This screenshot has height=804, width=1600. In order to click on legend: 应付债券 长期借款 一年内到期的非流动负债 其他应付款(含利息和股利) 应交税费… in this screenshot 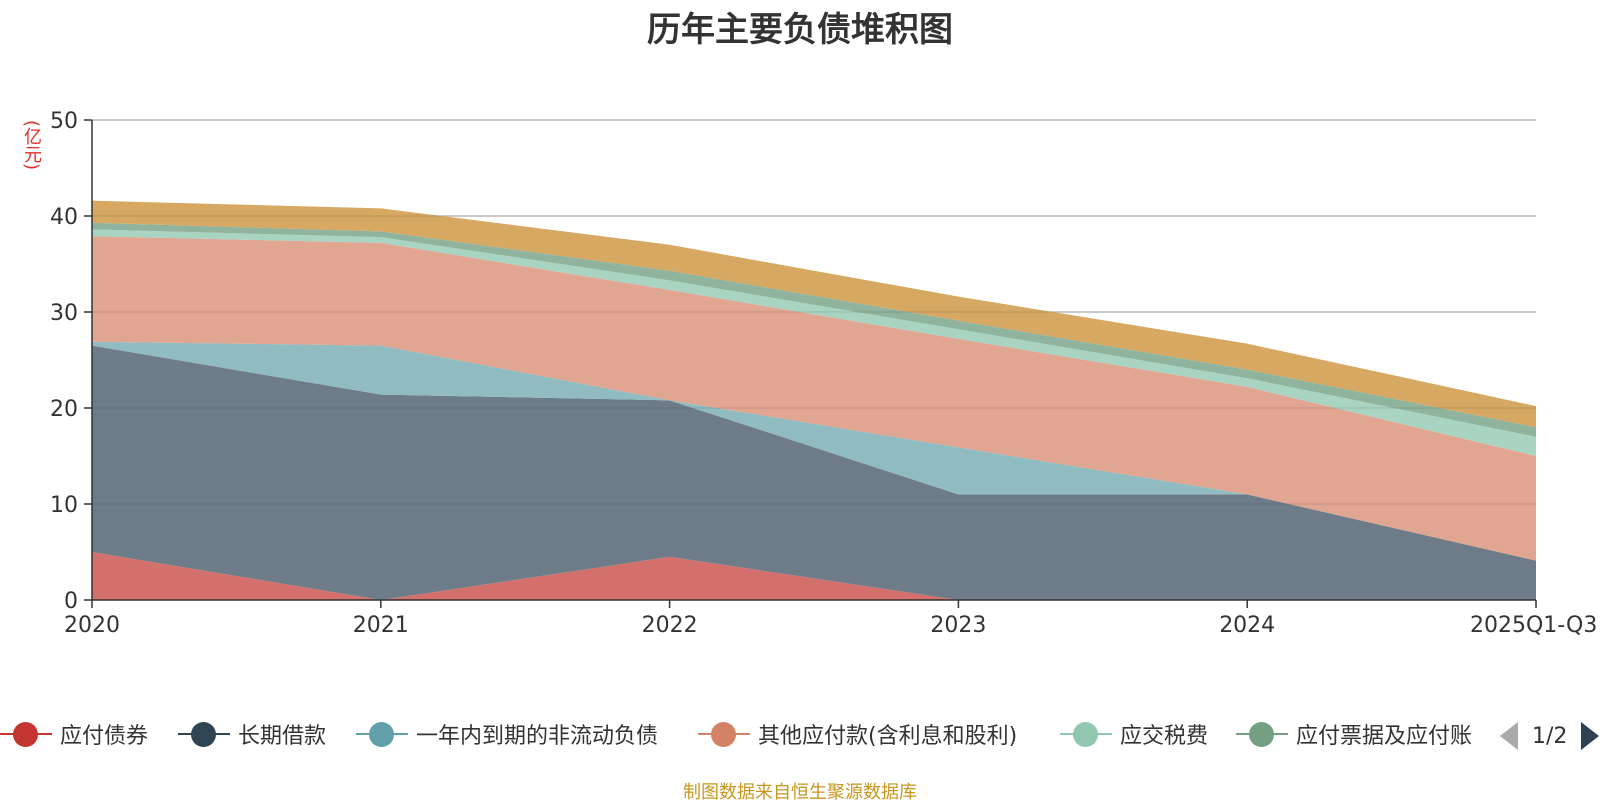, I will do `click(800, 734)`.